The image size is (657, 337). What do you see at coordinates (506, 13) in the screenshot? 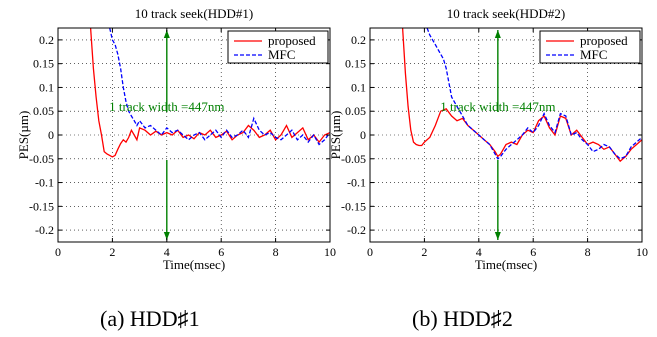
I see `chart-title: 10 track seek(HDD#2)` at bounding box center [506, 13].